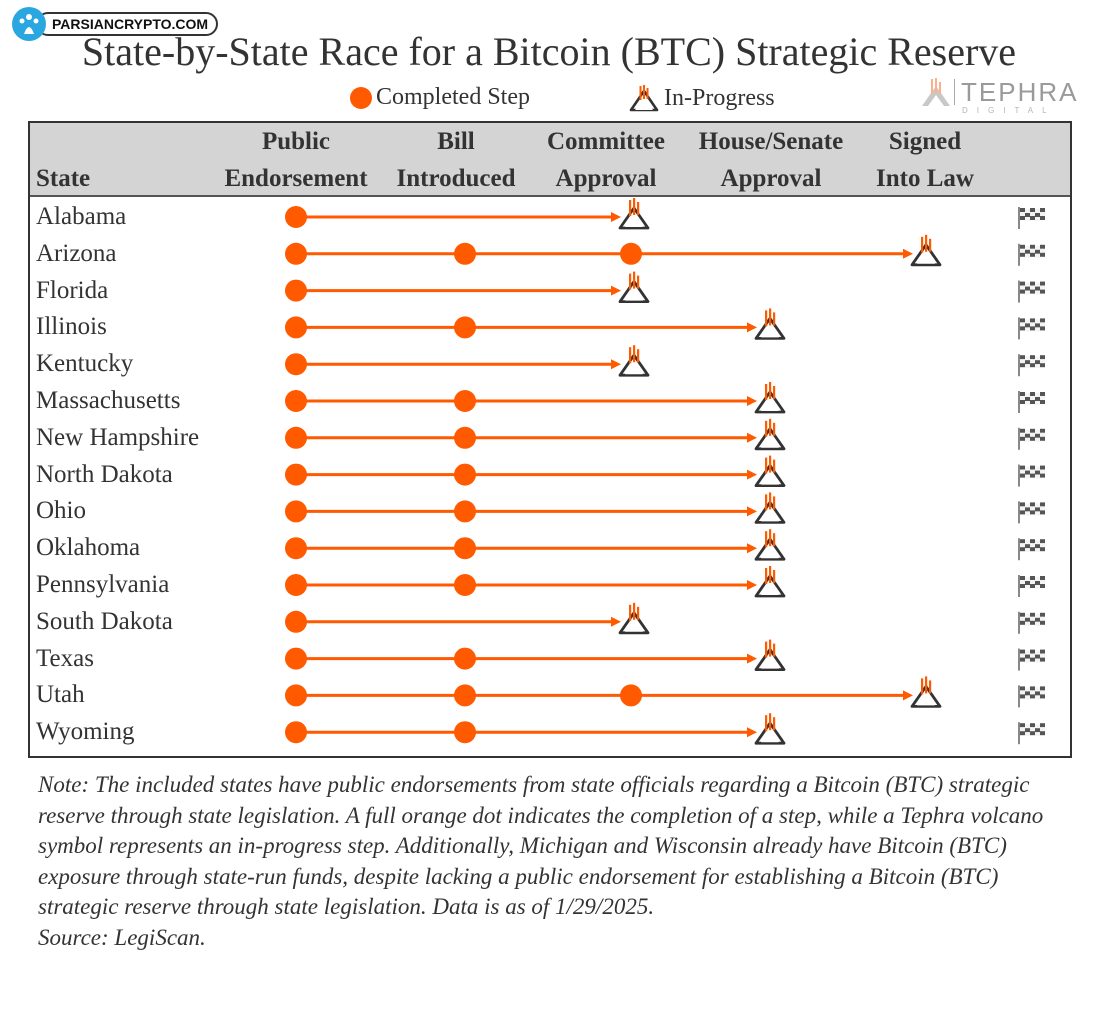 The height and width of the screenshot is (1023, 1098). I want to click on progress-arrowhead-oklahoma, so click(752, 548).